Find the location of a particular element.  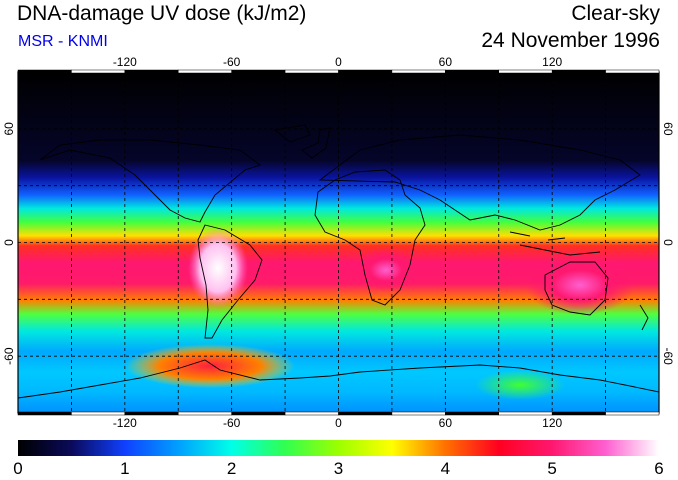

lat-tick-label-right: 60 is located at coordinates (668, 129).